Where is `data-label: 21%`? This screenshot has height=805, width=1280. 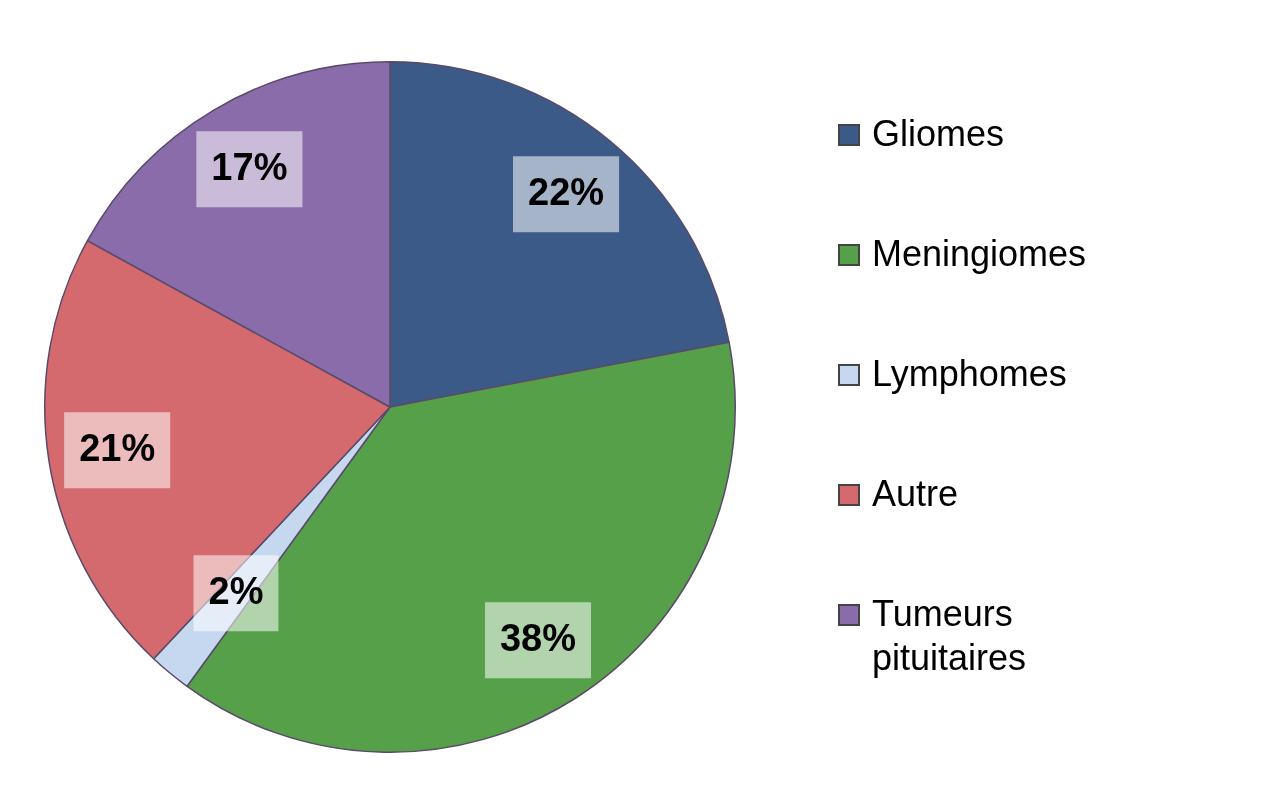
data-label: 21% is located at coordinates (117, 447).